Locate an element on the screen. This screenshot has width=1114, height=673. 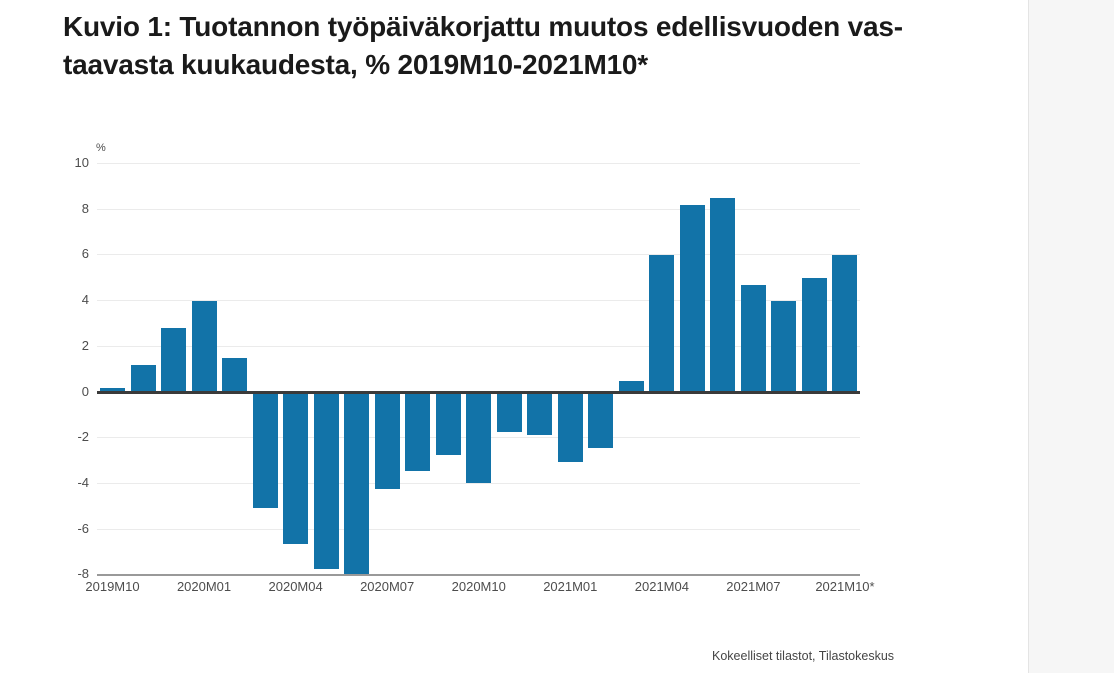
page-background-strip is located at coordinates (1071, 336).